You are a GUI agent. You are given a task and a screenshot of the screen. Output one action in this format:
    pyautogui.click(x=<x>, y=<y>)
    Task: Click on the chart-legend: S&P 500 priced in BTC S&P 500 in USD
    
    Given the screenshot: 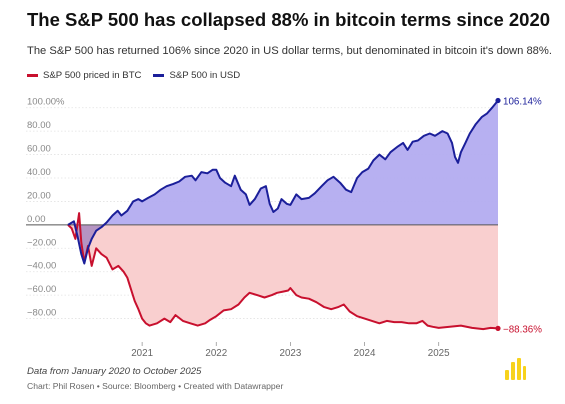 What is the action you would take?
    pyautogui.click(x=139, y=75)
    